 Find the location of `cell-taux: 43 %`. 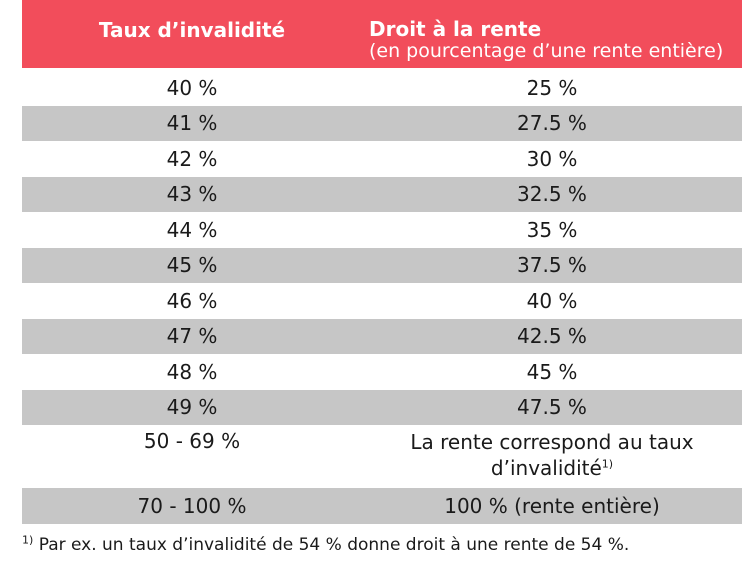

cell-taux: 43 % is located at coordinates (192, 194).